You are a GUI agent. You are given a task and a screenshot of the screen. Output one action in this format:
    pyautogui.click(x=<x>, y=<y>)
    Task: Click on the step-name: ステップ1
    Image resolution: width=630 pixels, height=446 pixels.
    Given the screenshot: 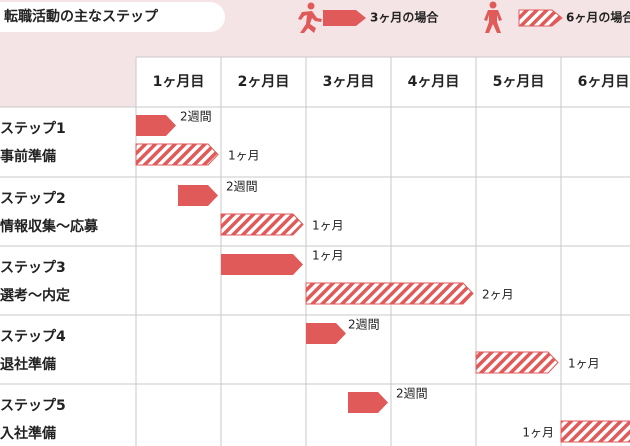 What is the action you would take?
    pyautogui.click(x=33, y=129)
    